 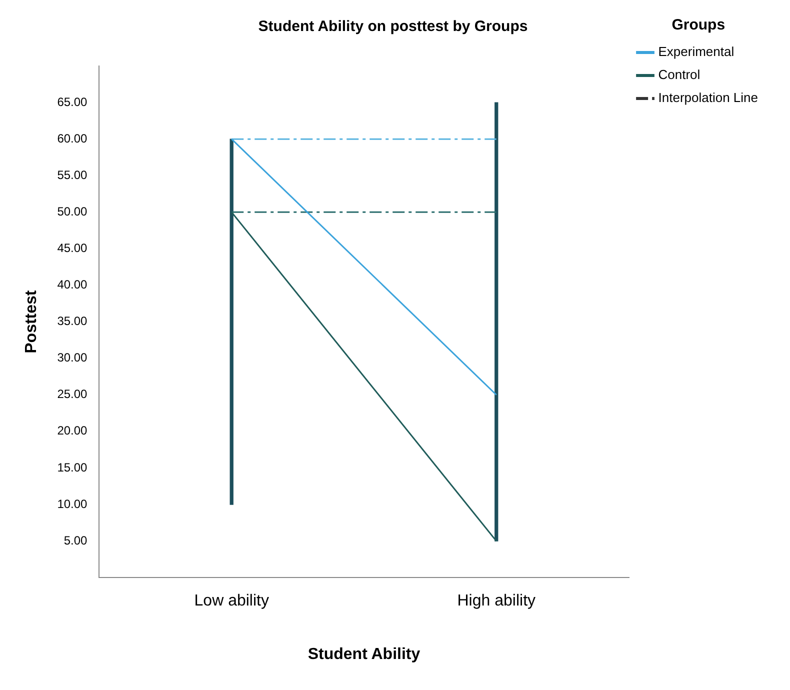 What do you see at coordinates (708, 98) in the screenshot?
I see `legend-label: Interpolation Line` at bounding box center [708, 98].